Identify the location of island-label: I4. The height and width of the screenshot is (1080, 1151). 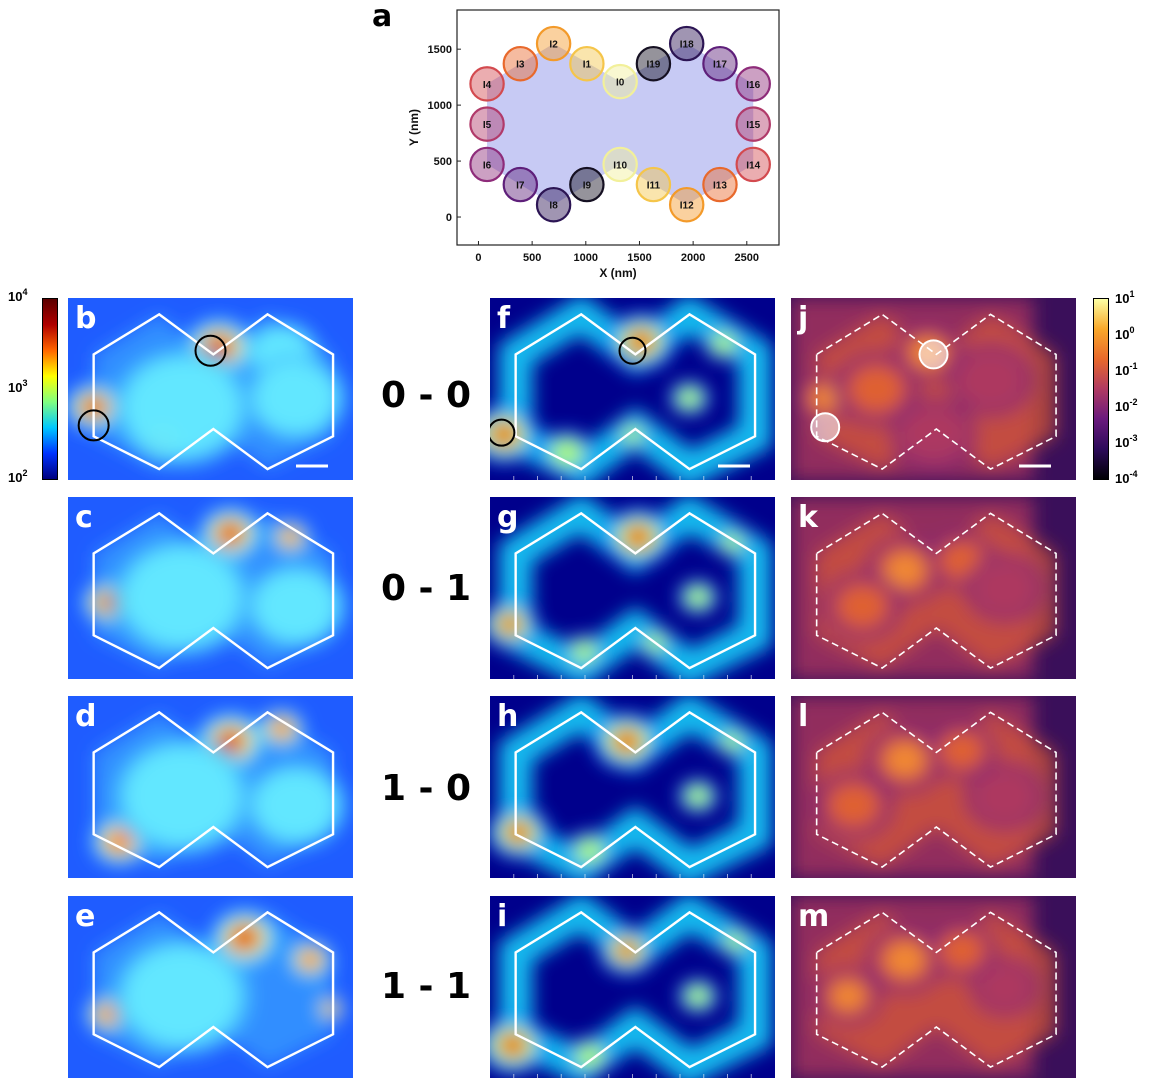
(487, 85).